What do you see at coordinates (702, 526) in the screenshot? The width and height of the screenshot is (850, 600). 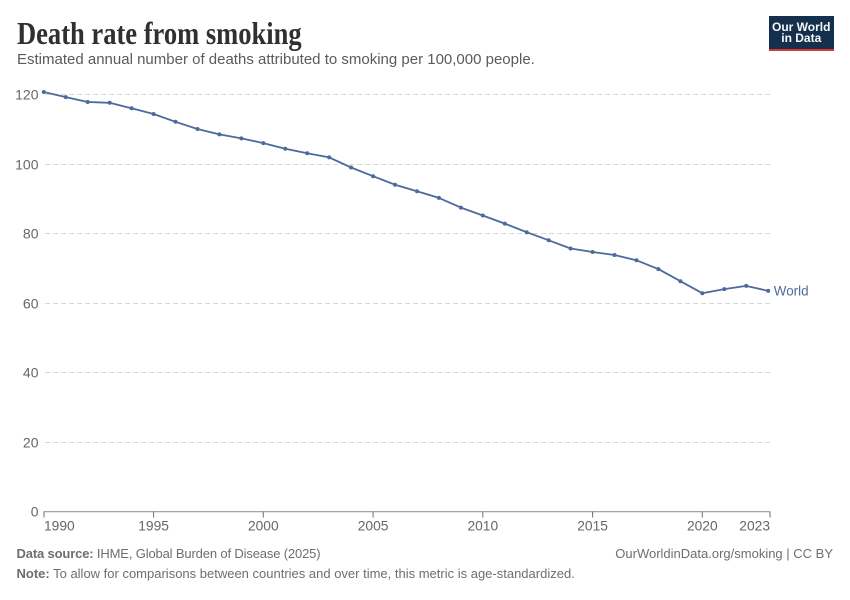 I see `svg-text: 2020` at bounding box center [702, 526].